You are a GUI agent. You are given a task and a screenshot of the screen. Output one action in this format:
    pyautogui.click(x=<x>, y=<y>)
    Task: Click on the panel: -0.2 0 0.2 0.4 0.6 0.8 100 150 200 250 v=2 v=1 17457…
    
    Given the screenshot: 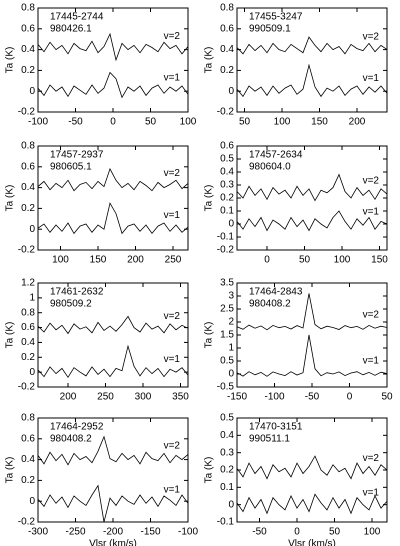 What is the action you would take?
    pyautogui.click(x=97, y=203)
    